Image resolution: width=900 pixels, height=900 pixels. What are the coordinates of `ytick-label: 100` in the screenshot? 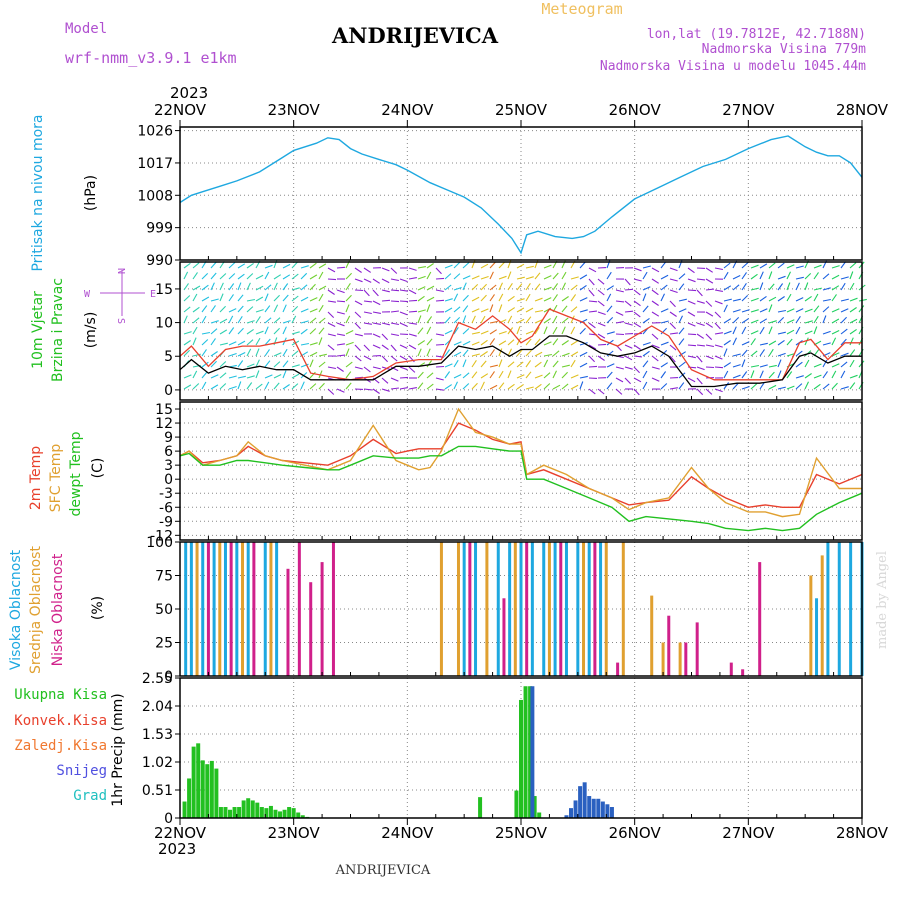 It's located at (159, 543).